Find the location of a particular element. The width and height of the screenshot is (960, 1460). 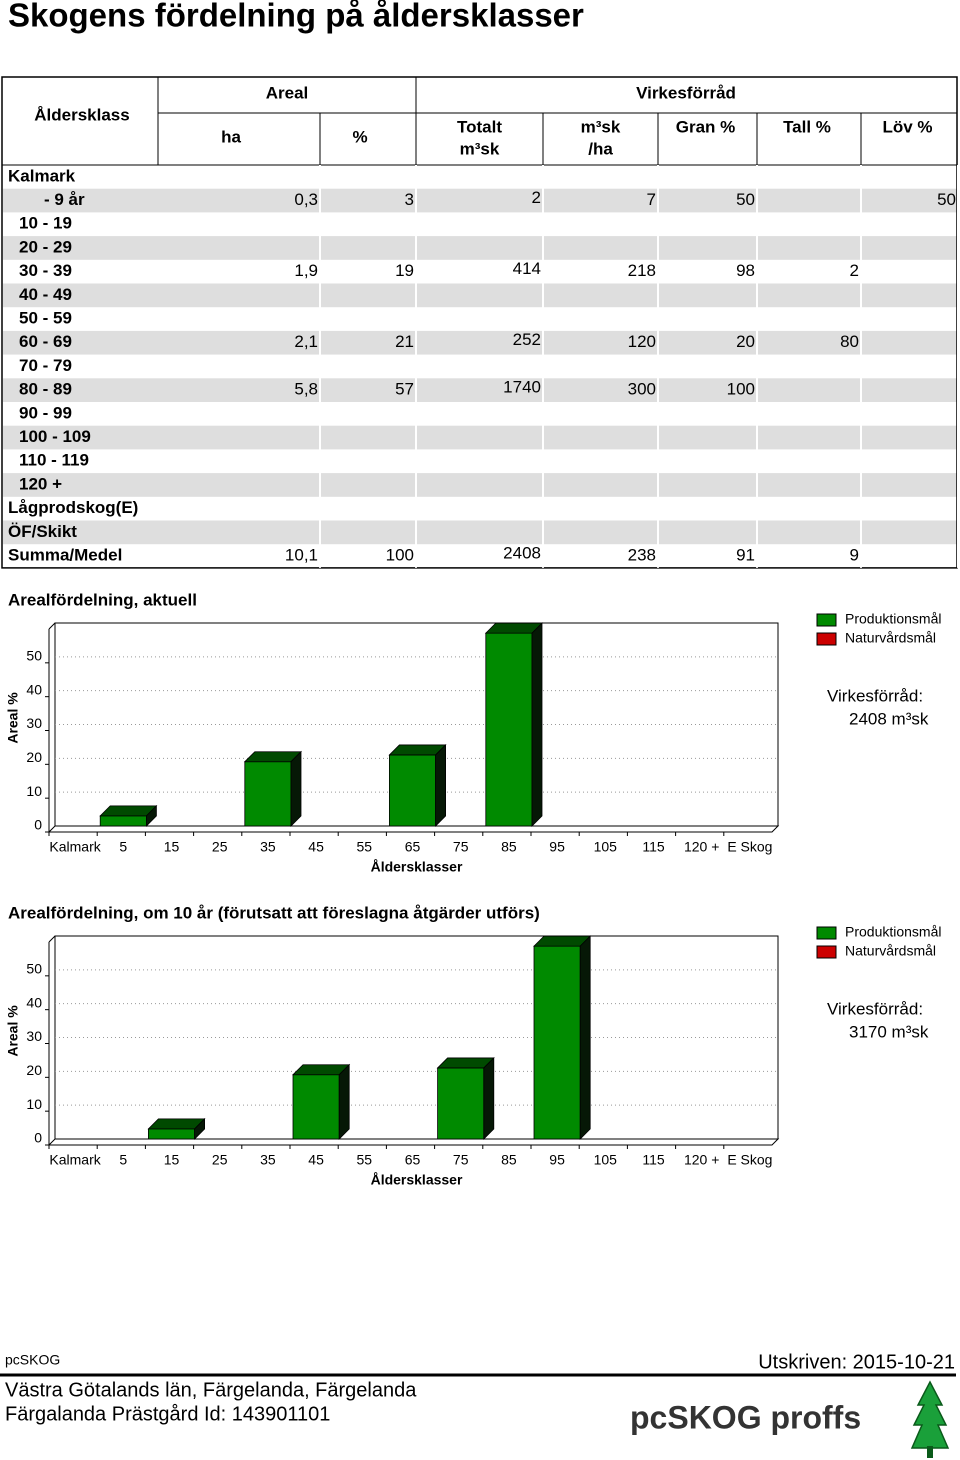

stock-value: 3170 m³sk is located at coordinates (889, 1031).